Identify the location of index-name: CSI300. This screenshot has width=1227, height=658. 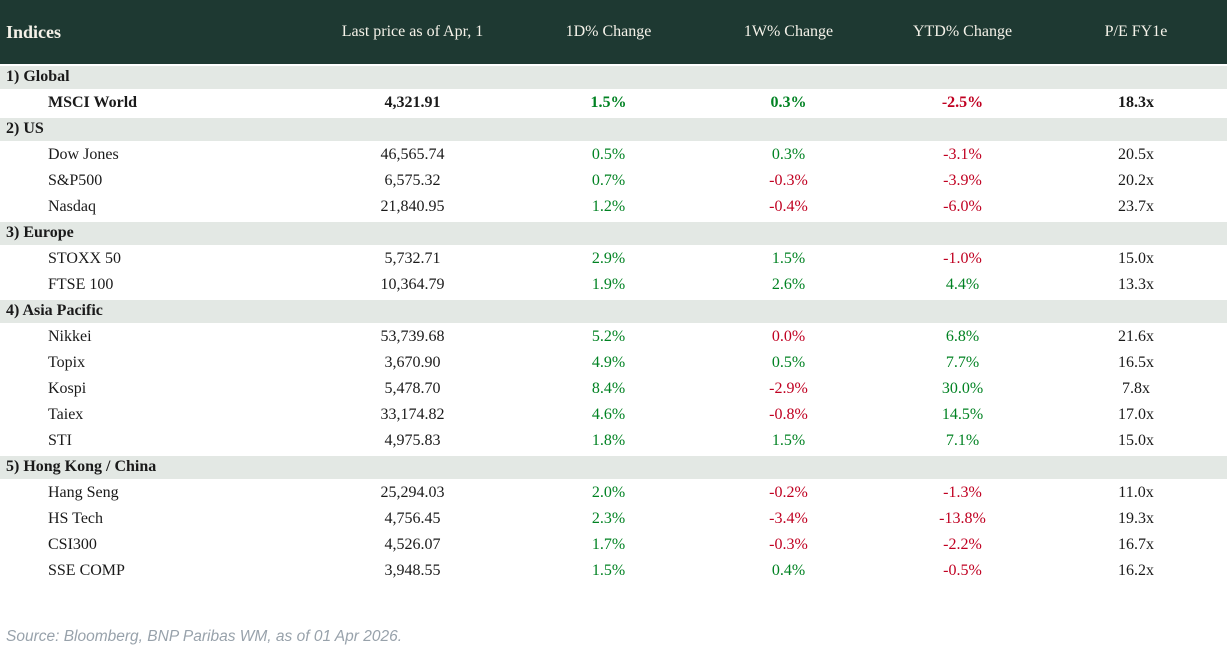
(72, 544).